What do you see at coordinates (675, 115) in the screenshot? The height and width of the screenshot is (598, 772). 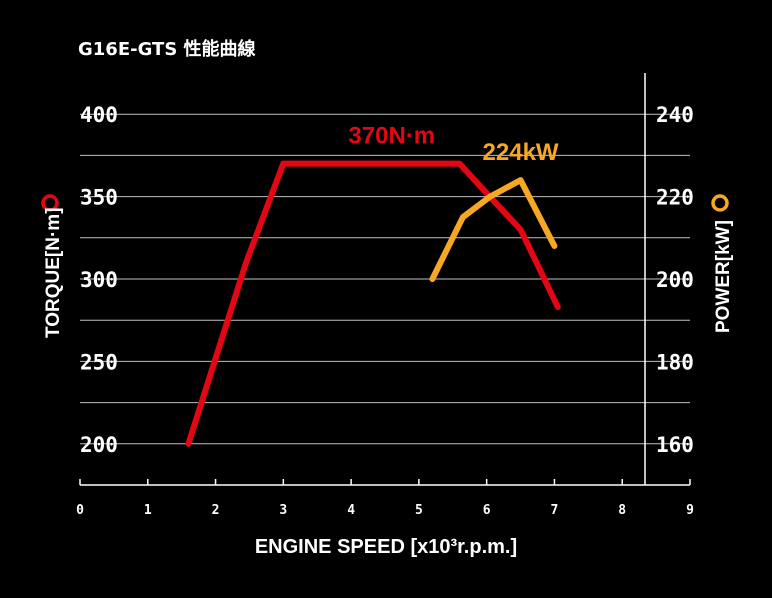 I see `right-tick-label: 240` at bounding box center [675, 115].